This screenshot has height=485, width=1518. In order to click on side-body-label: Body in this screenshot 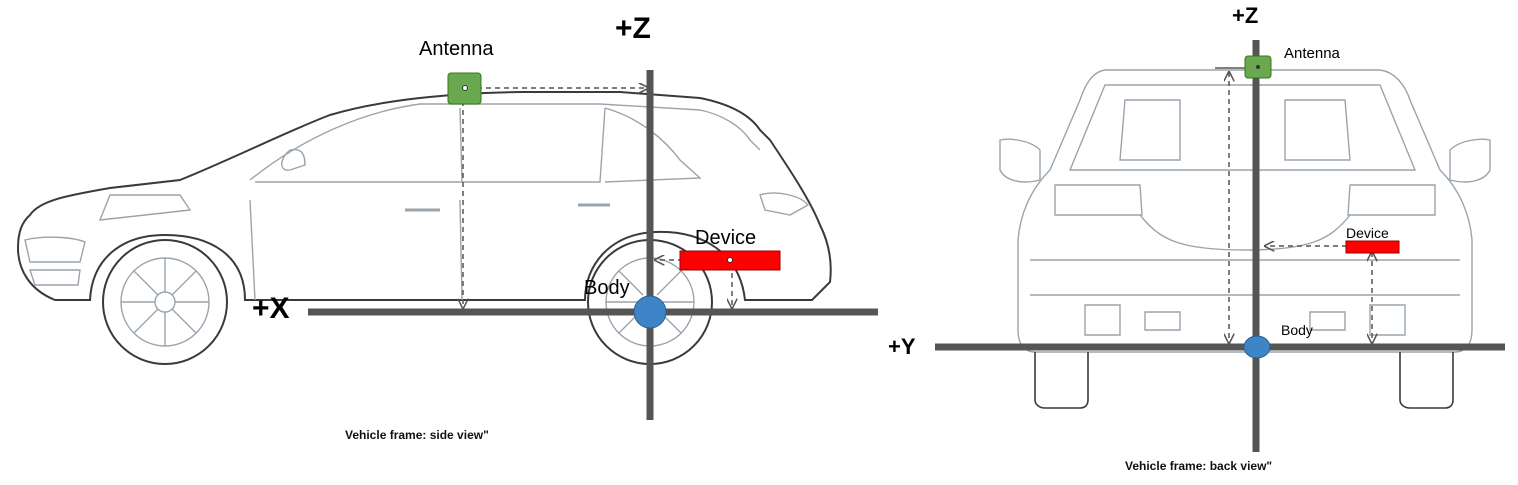, I will do `click(607, 288)`.